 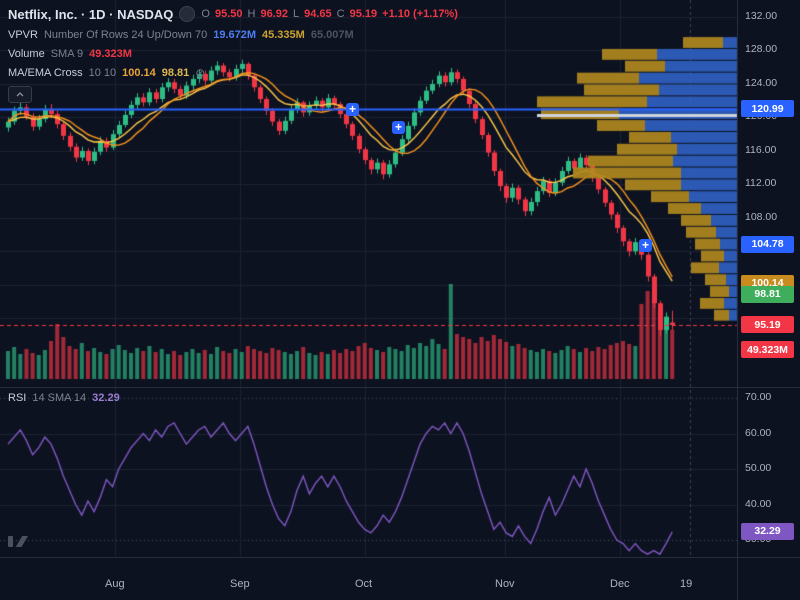 I want to click on symbol-quick-menu-button, so click(x=187, y=14).